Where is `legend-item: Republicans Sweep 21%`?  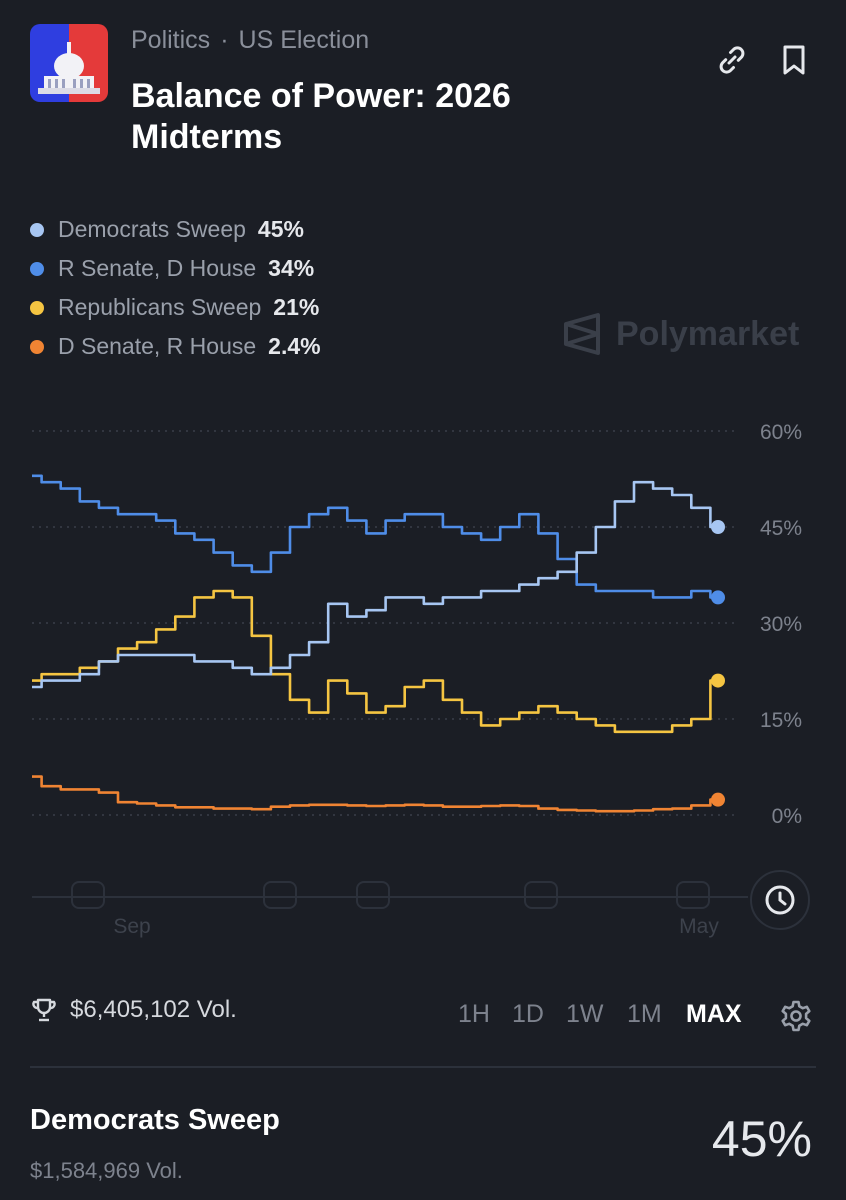
legend-item: Republicans Sweep 21% is located at coordinates (175, 307).